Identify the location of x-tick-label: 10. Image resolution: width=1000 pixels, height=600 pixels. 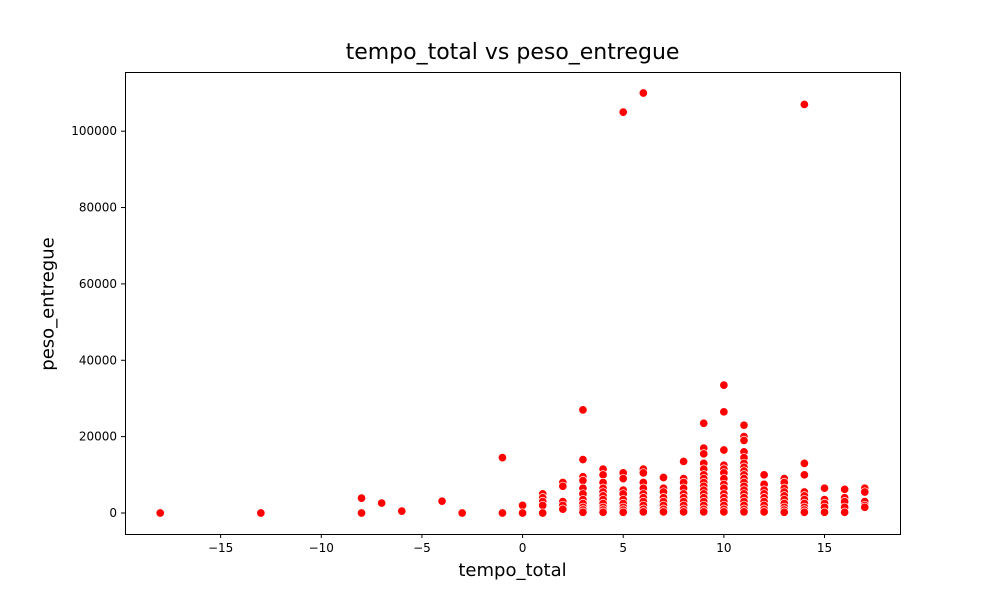
(723, 548).